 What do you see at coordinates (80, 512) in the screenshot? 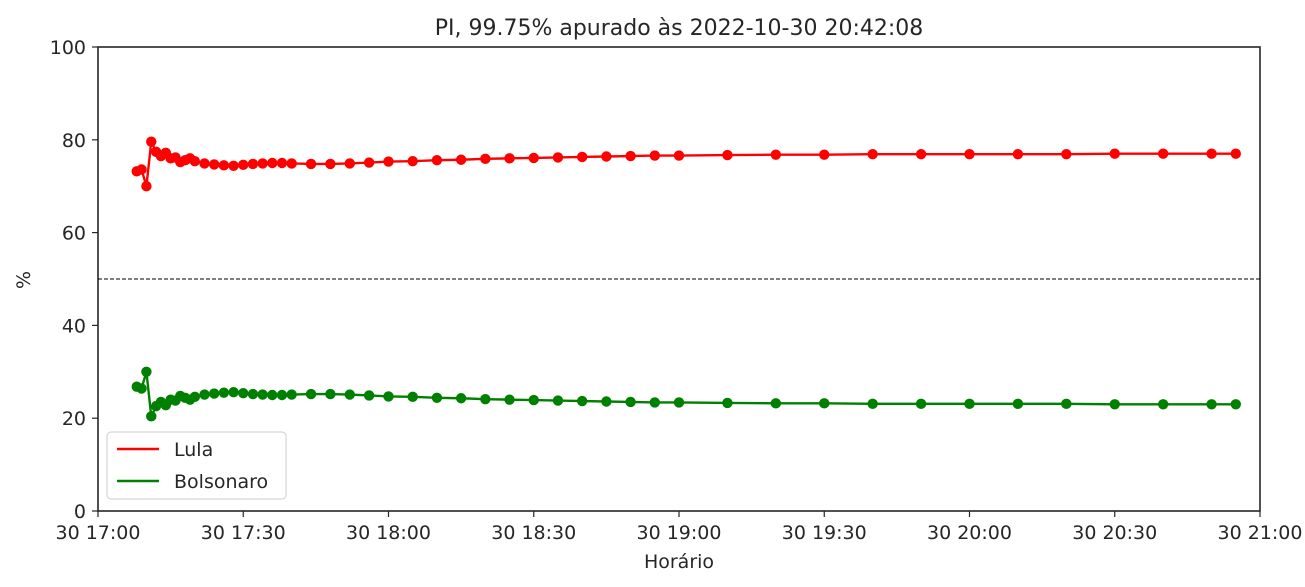
I see `y-tick-label: 0` at bounding box center [80, 512].